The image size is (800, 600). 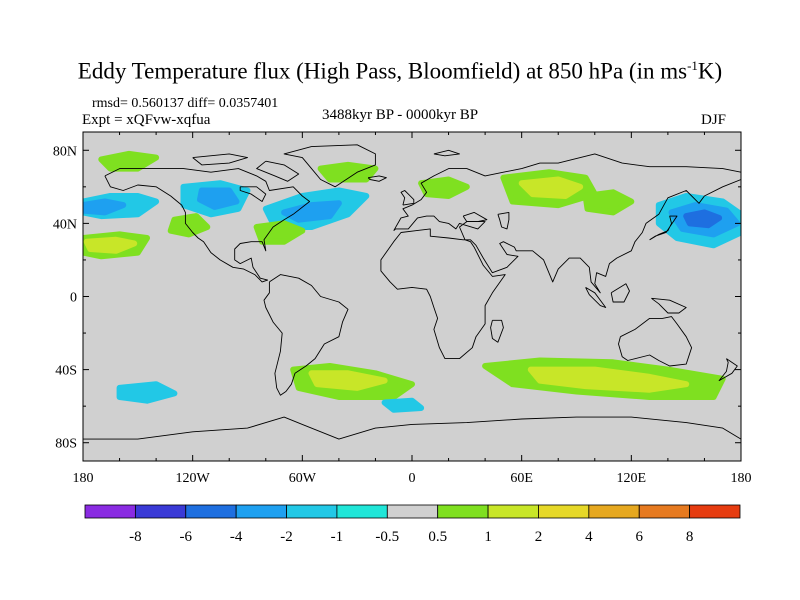 I want to click on coast-borneo, so click(x=620, y=293).